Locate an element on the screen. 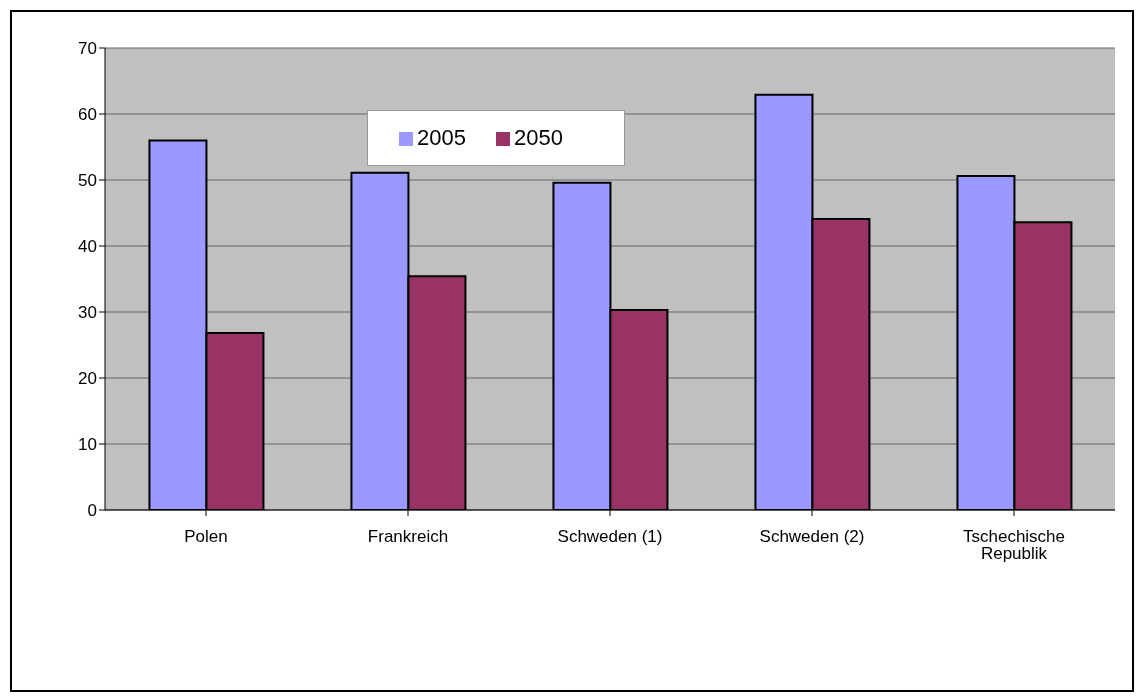 The image size is (1144, 700). y-tick-label: 0 is located at coordinates (92, 511).